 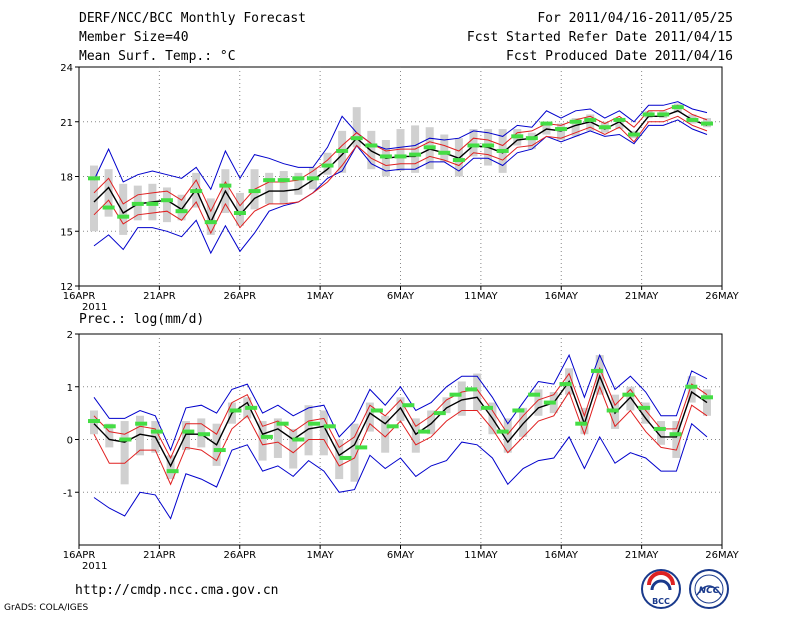 I want to click on precip-x-tick-label: 26APR, so click(x=239, y=555).